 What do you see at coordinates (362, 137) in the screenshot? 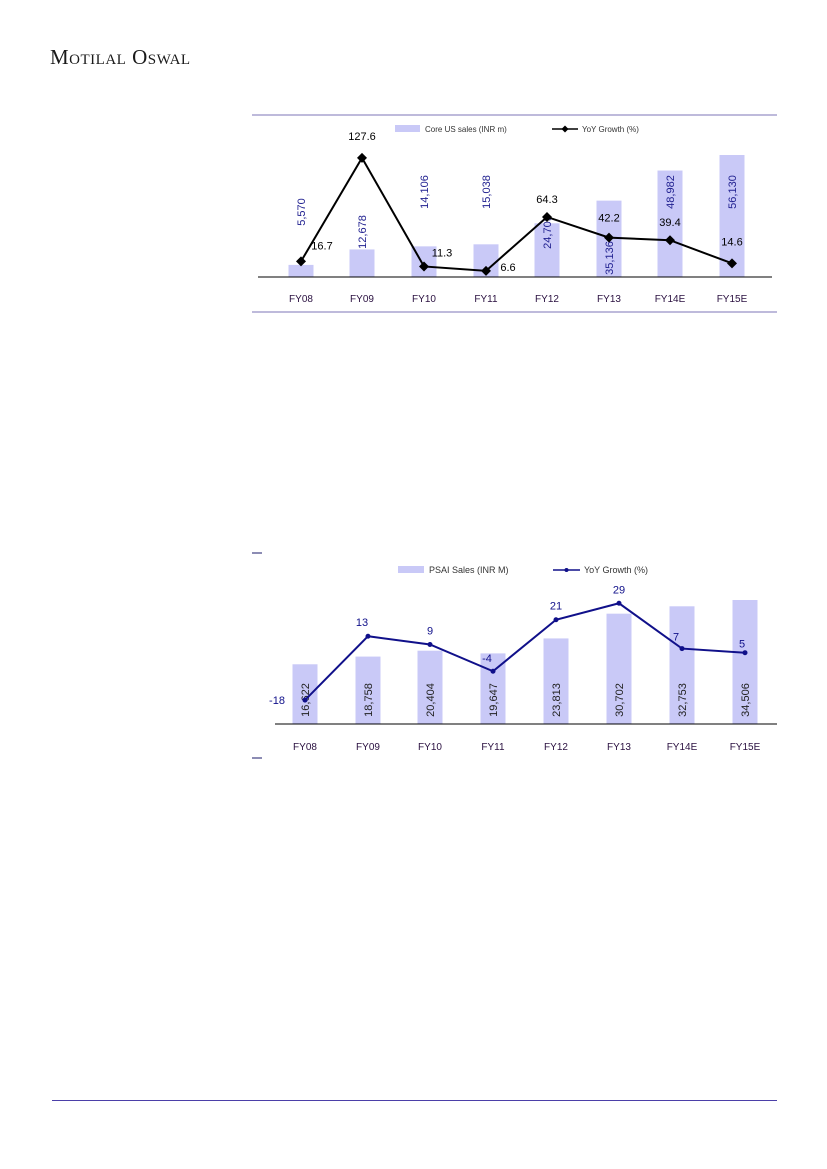
I see `growth-value-label: 127.6` at bounding box center [362, 137].